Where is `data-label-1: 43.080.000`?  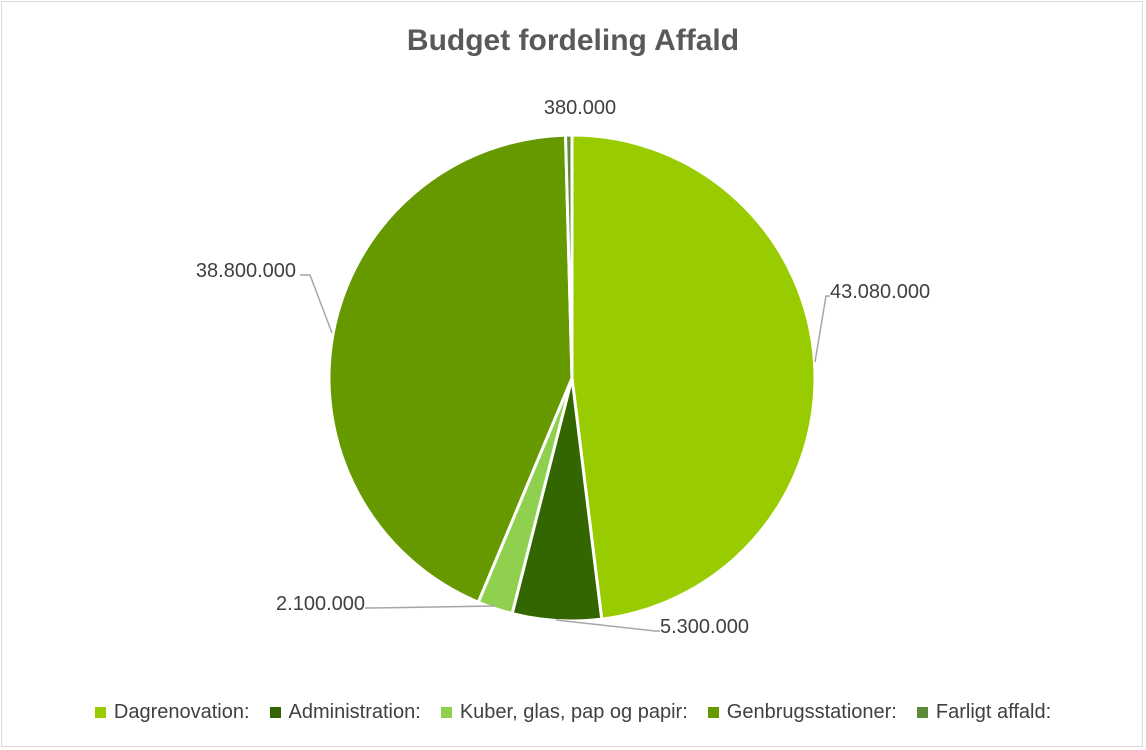 data-label-1: 43.080.000 is located at coordinates (880, 292).